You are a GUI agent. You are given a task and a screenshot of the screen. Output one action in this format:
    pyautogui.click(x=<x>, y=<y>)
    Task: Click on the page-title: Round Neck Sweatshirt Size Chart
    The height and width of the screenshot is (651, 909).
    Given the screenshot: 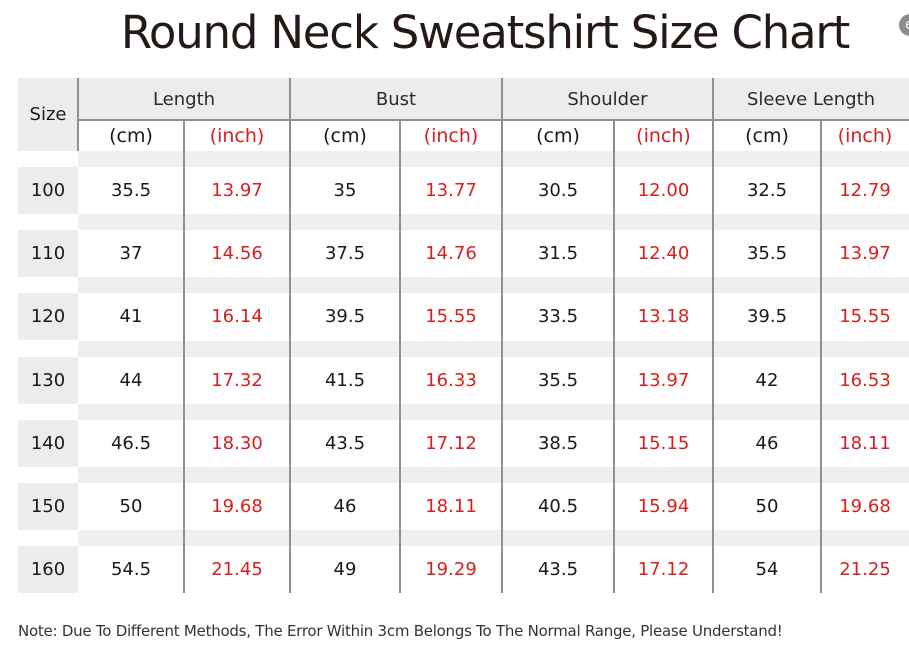 What is the action you would take?
    pyautogui.click(x=485, y=32)
    